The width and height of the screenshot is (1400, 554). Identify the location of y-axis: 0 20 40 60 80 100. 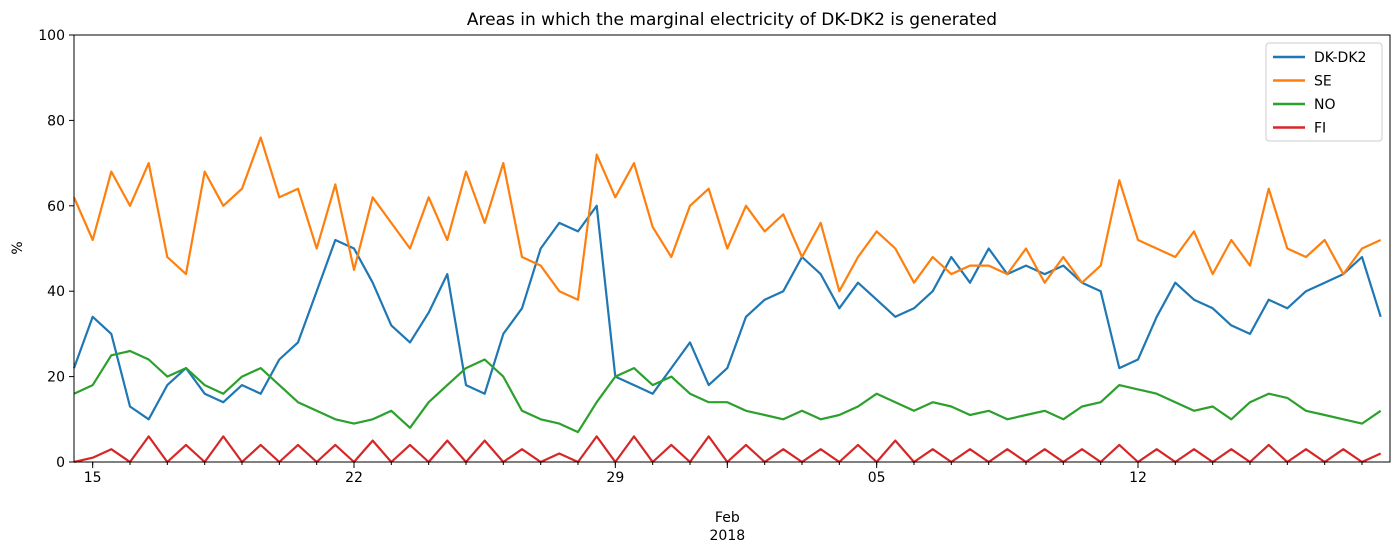
(56, 249).